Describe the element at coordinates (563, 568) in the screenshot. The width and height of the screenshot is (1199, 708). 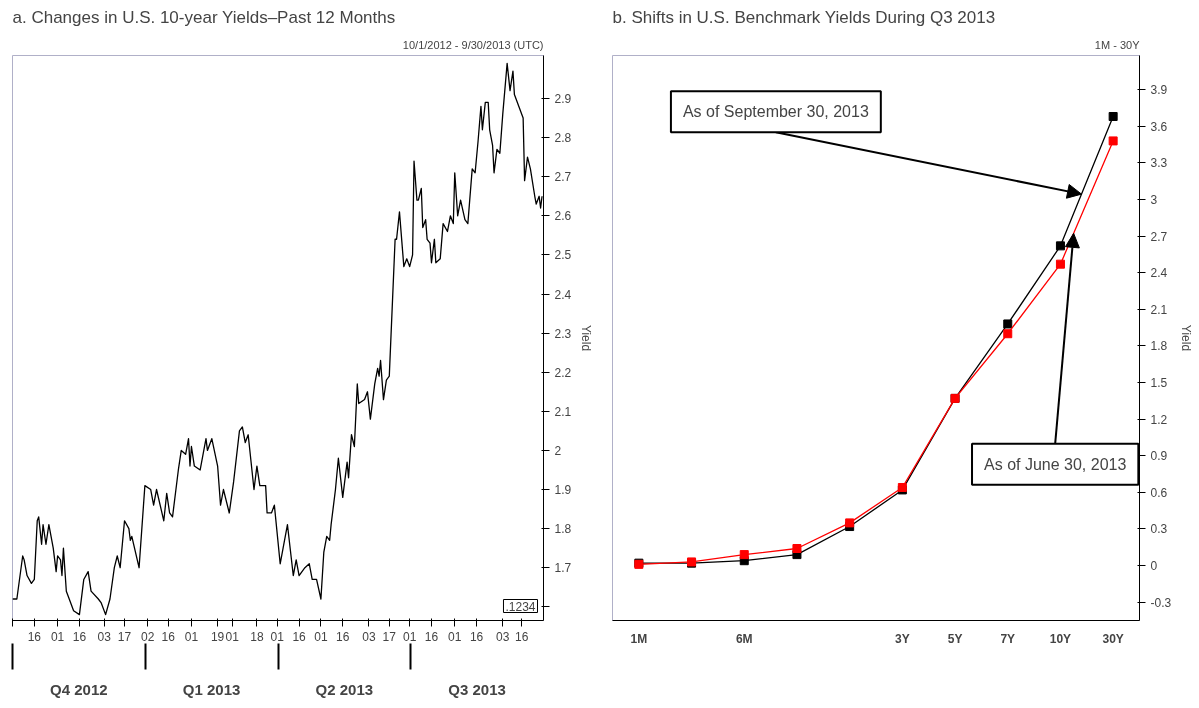
I see `y-tick-label: 1.7` at that location.